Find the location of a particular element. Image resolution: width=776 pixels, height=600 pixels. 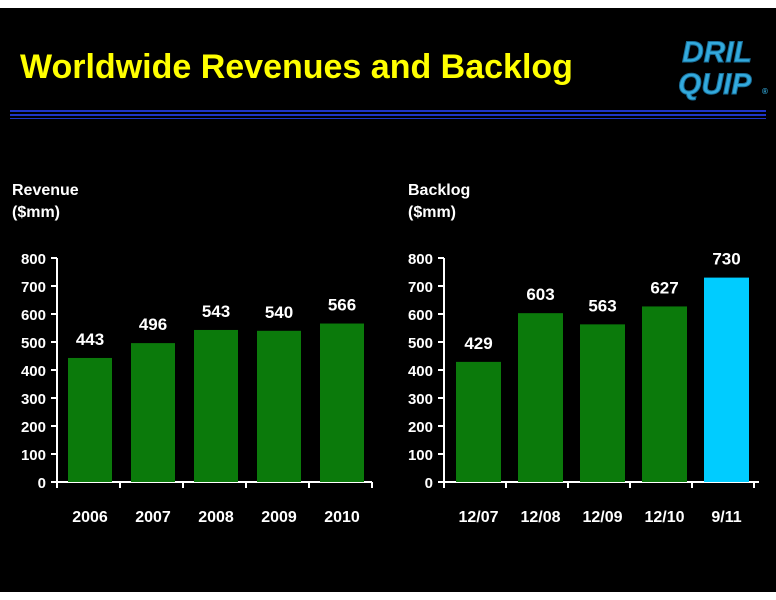

revenue-category-label: 2006 is located at coordinates (90, 517).